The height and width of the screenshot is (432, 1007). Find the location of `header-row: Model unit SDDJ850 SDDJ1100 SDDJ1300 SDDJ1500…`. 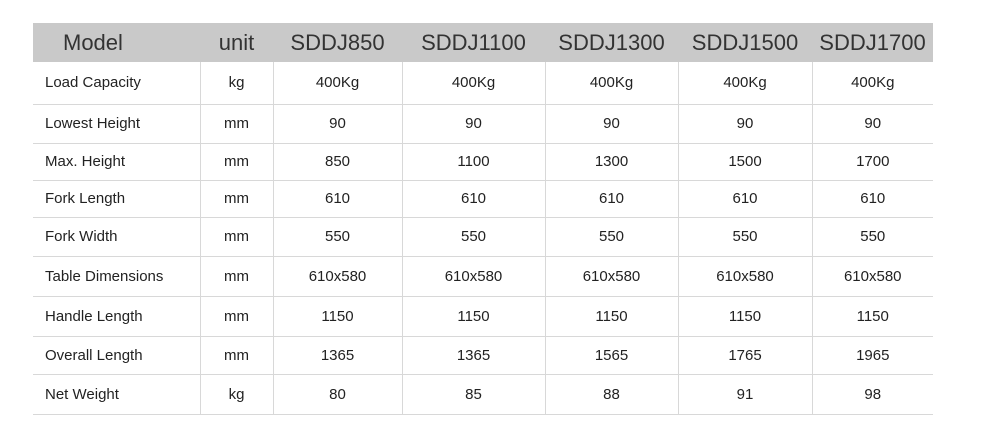

header-row: Model unit SDDJ850 SDDJ1100 SDDJ1300 SDDJ1500… is located at coordinates (483, 42).